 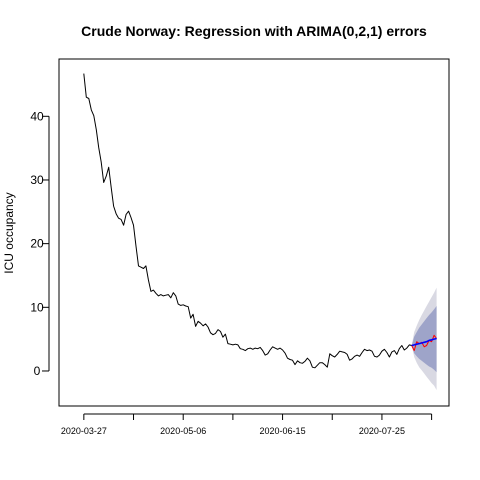 I want to click on y-tick-label: 30, so click(x=37, y=180).